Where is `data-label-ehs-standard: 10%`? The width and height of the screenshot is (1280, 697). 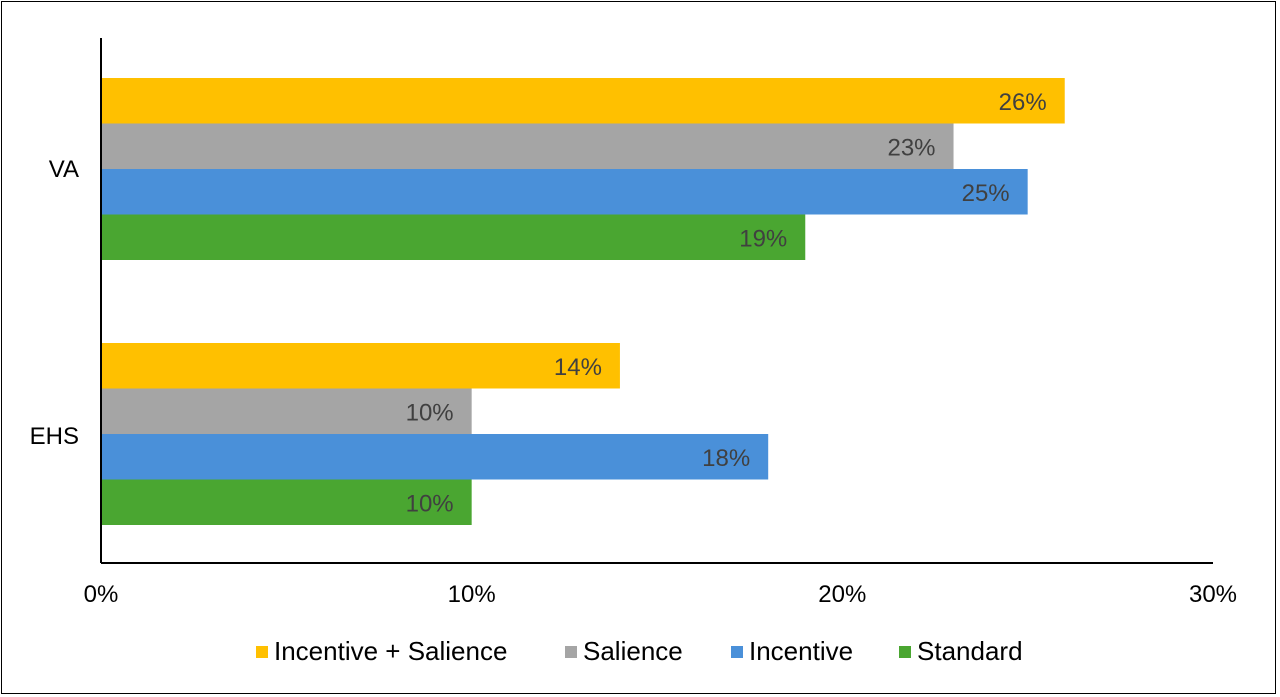 data-label-ehs-standard: 10% is located at coordinates (430, 503).